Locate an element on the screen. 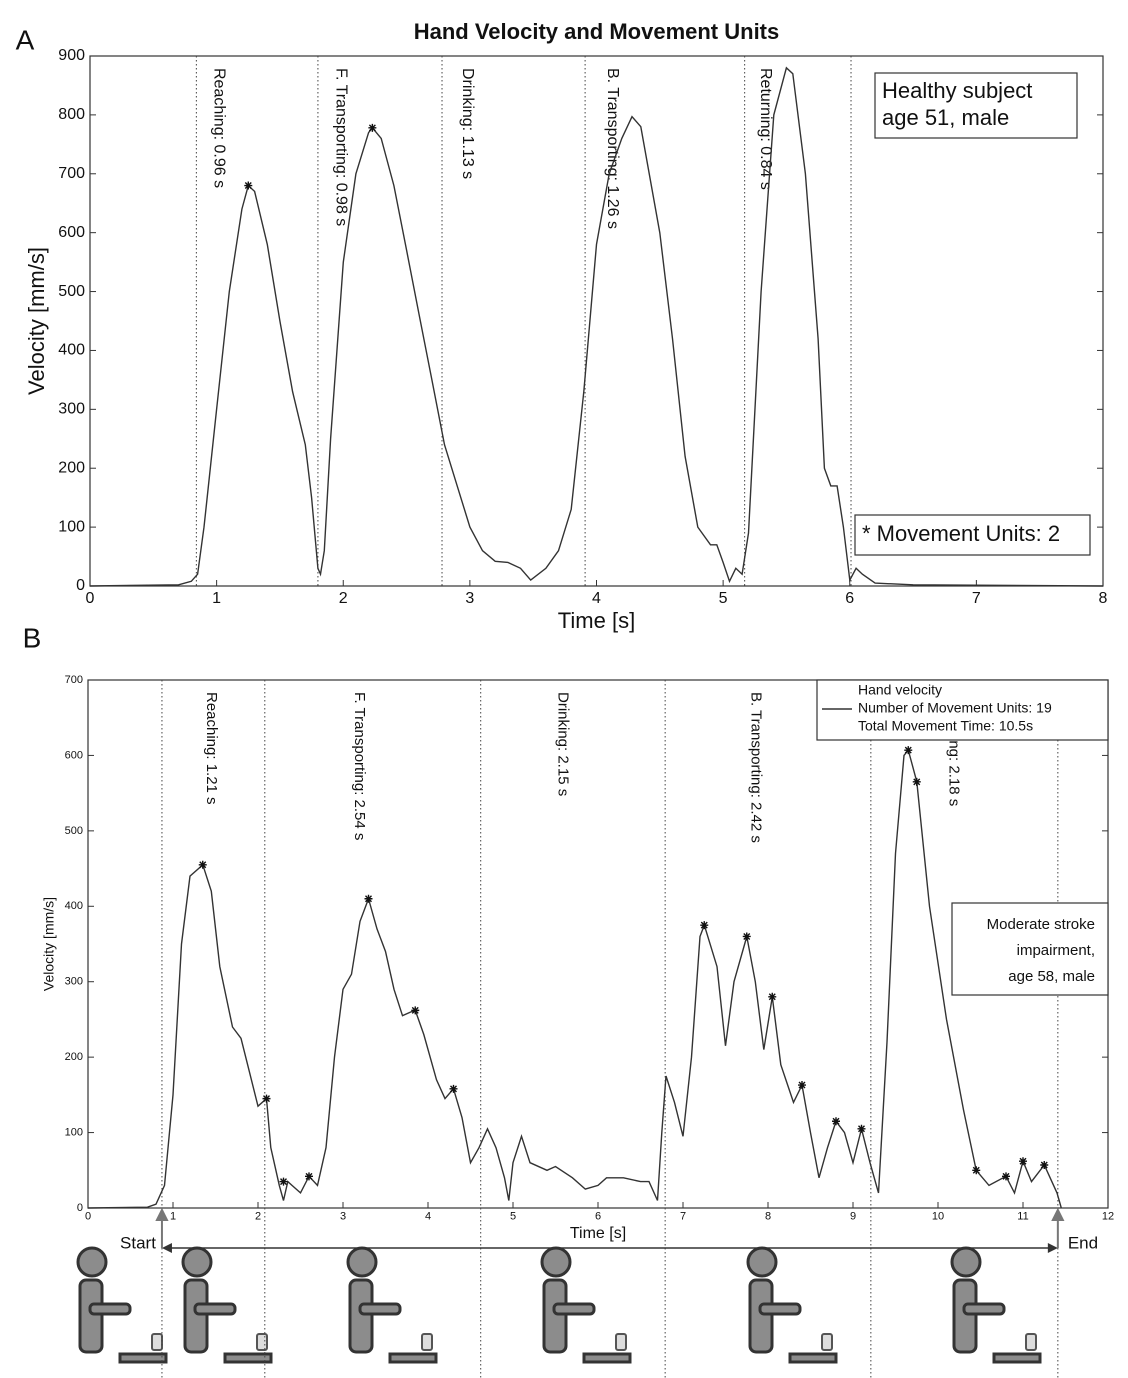  icon-reaching is located at coordinates (227, 1305).